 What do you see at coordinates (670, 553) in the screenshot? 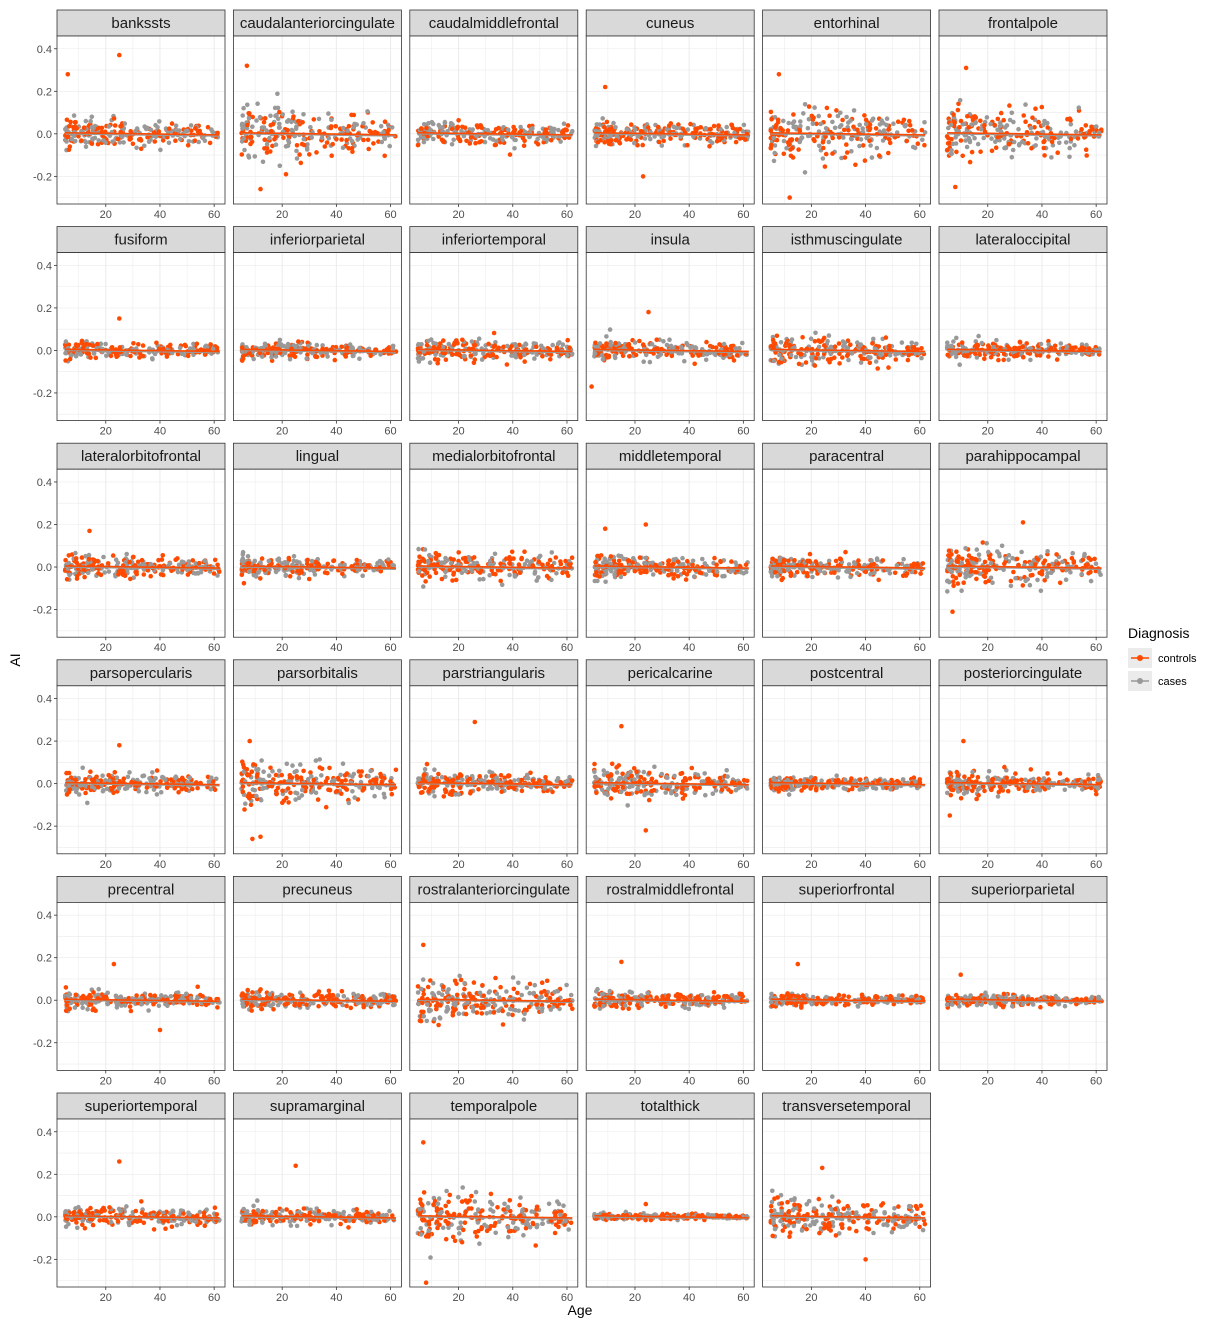
I see `plot-background` at bounding box center [670, 553].